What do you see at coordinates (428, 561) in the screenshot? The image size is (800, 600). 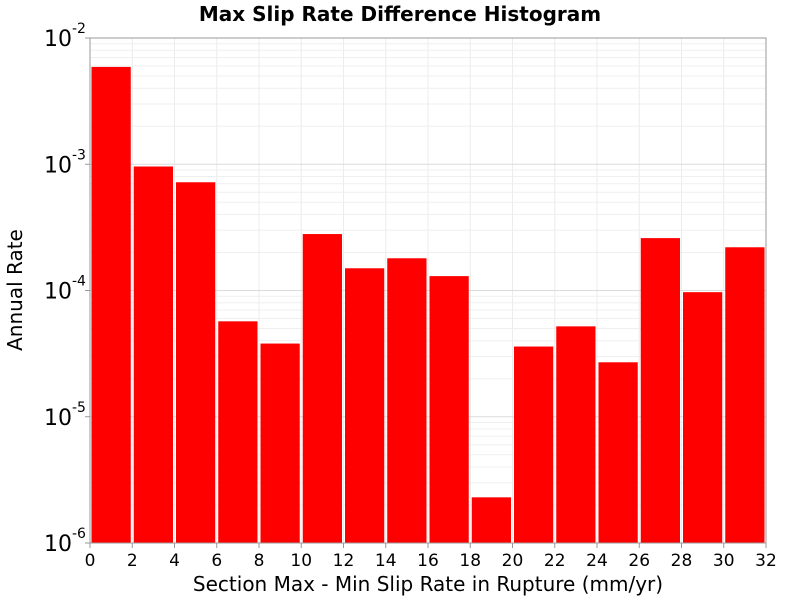 I see `x-tick-label: 16` at bounding box center [428, 561].